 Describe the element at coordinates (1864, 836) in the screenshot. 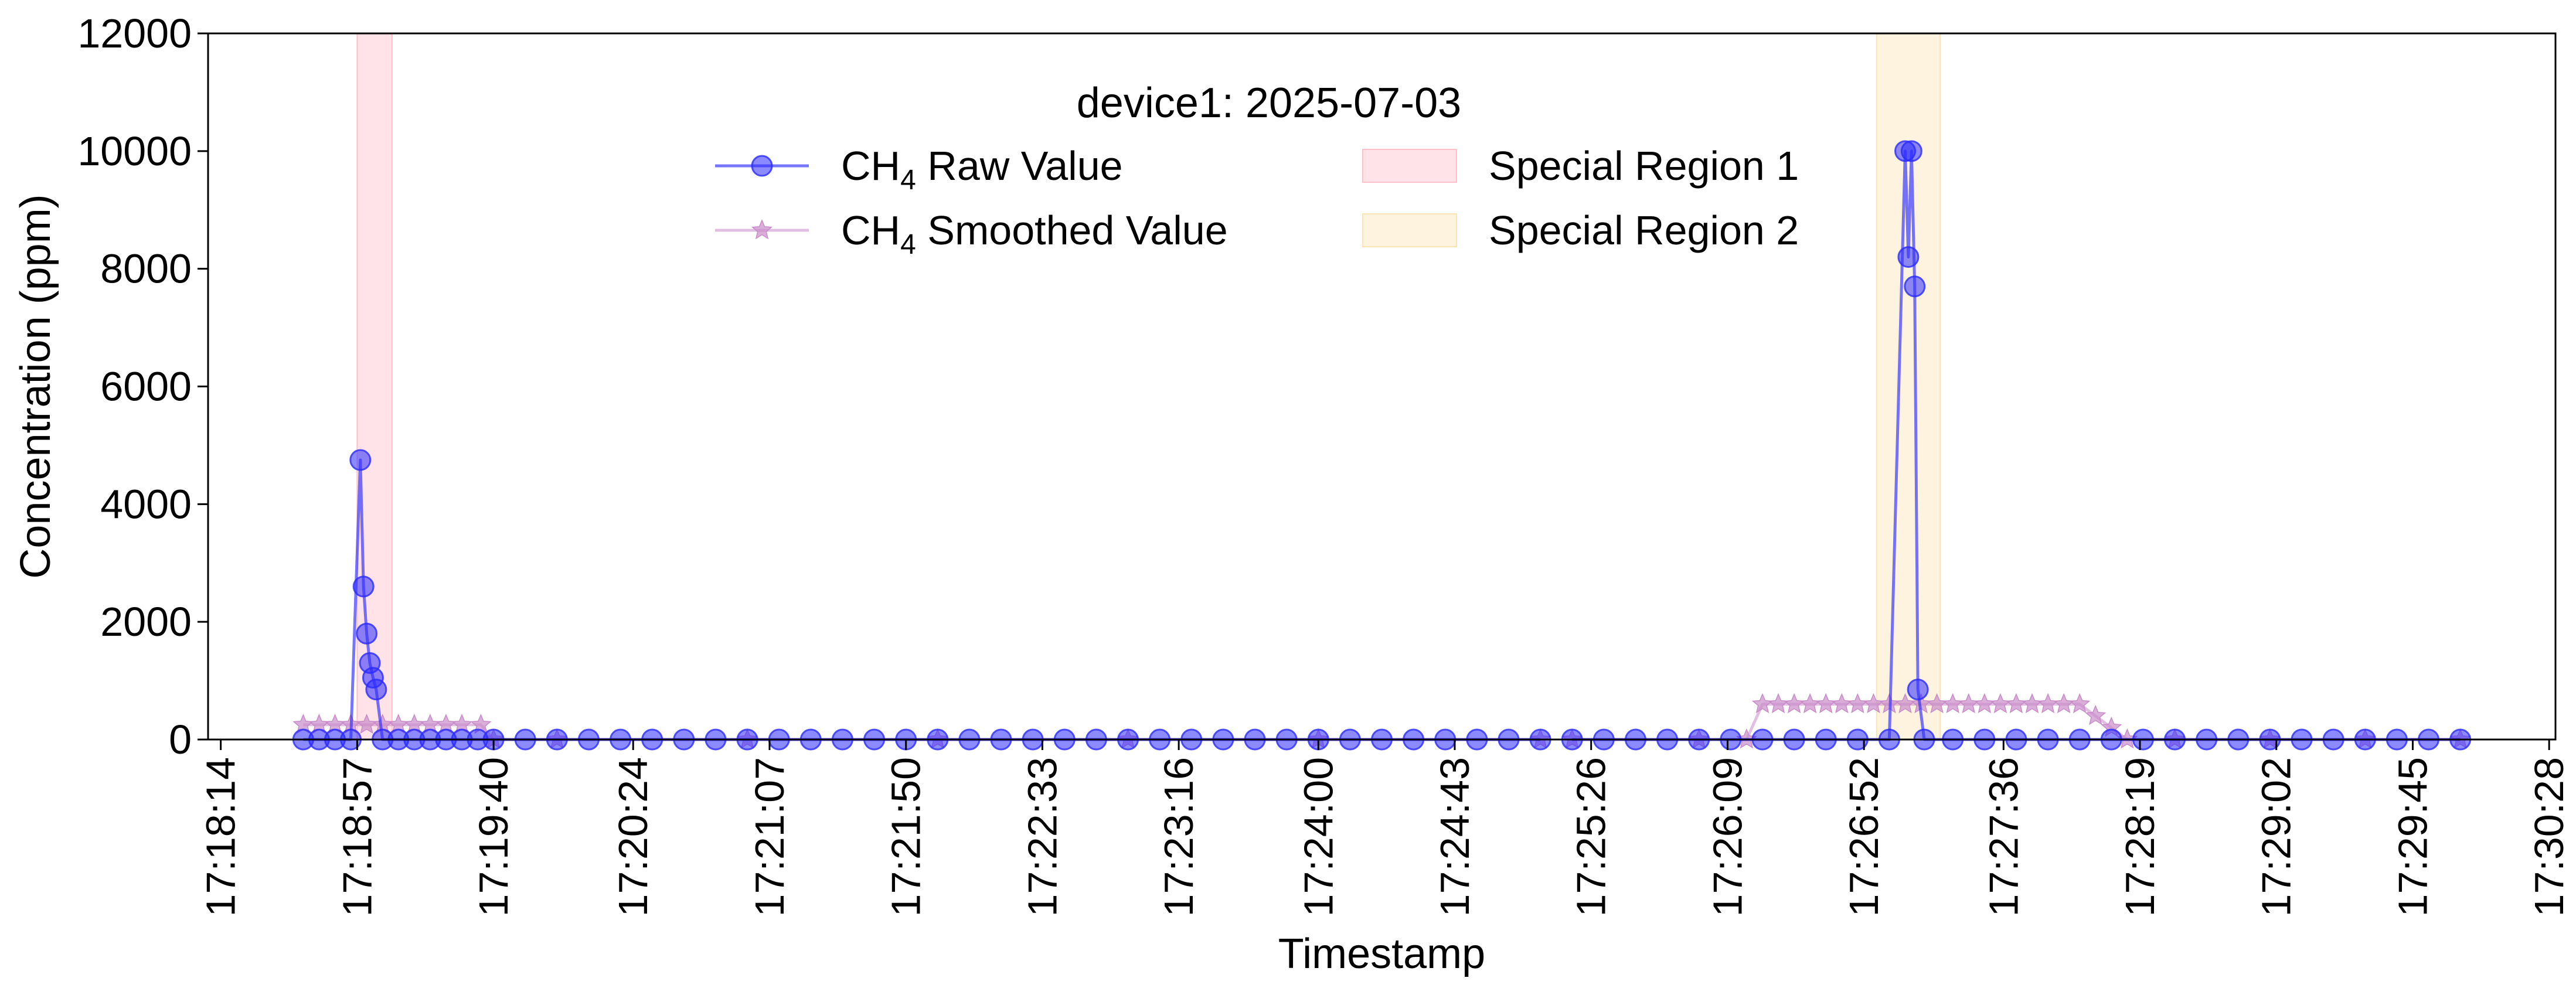

I see `x-tick-label: 17:26:52` at that location.